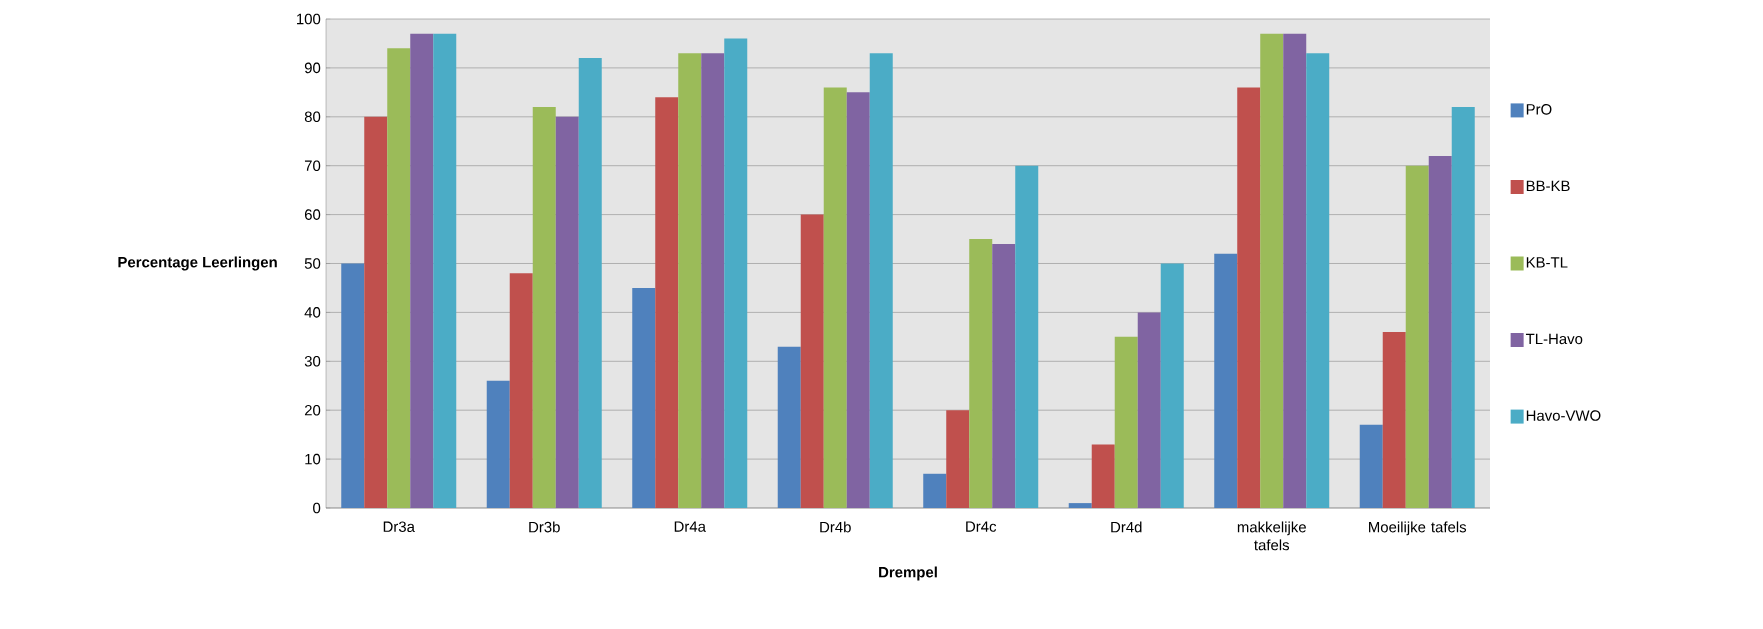  I want to click on y-tick-label: 0, so click(317, 508).